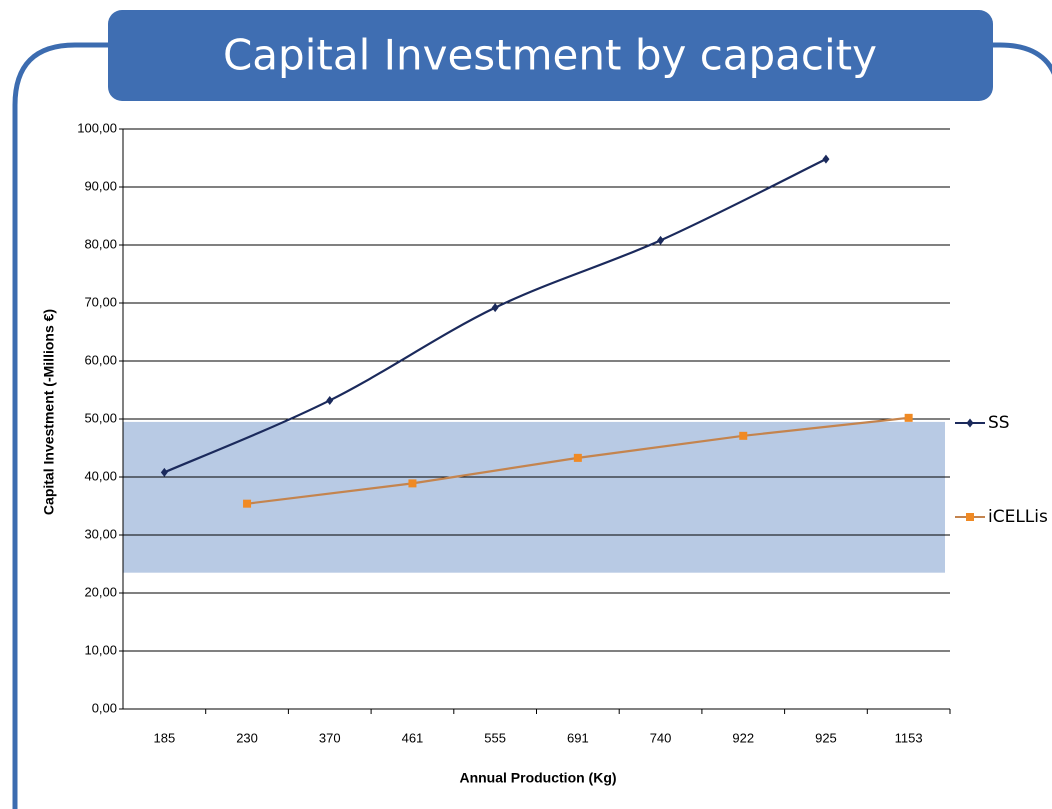 Image resolution: width=1052 pixels, height=809 pixels. Describe the element at coordinates (537, 778) in the screenshot. I see `x-axis-title: Annual Production (Kg)` at that location.